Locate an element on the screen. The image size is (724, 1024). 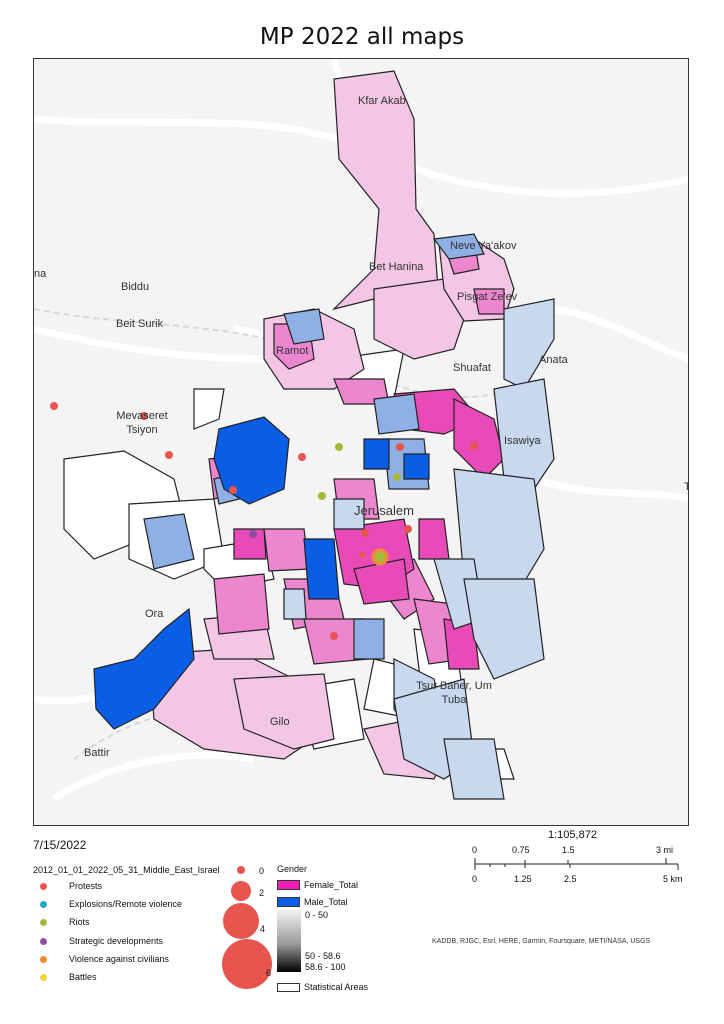
legend-female-total: Female_Total is located at coordinates (317, 885).